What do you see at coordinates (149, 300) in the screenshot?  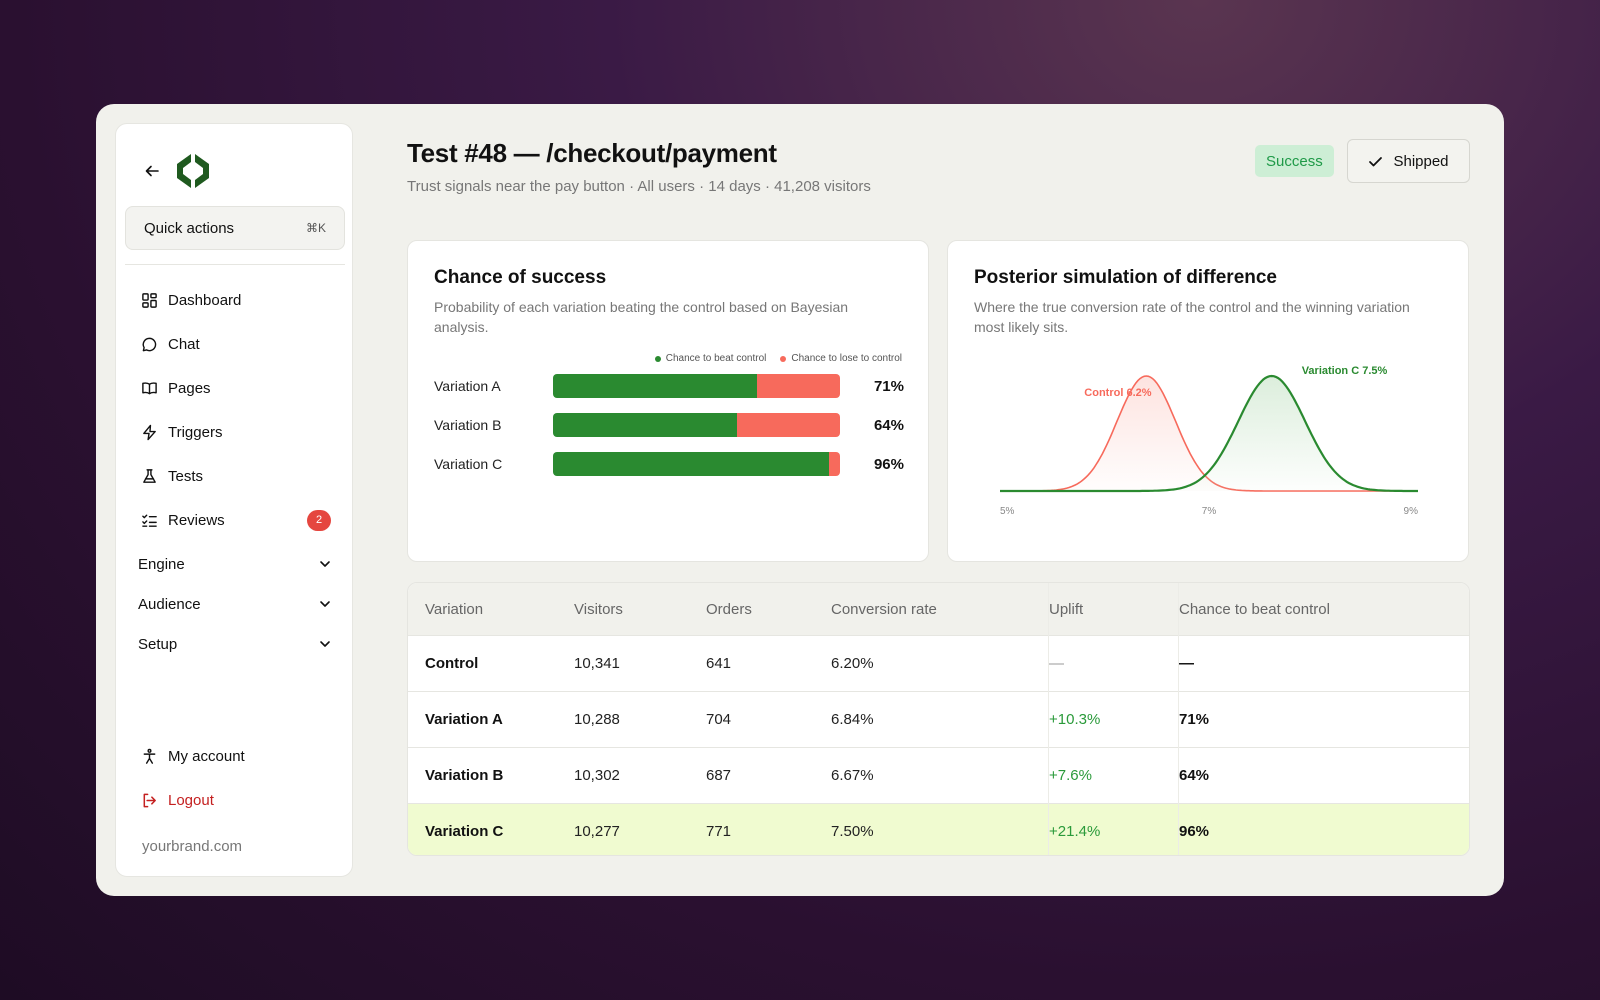 I see `dashboard-icon` at bounding box center [149, 300].